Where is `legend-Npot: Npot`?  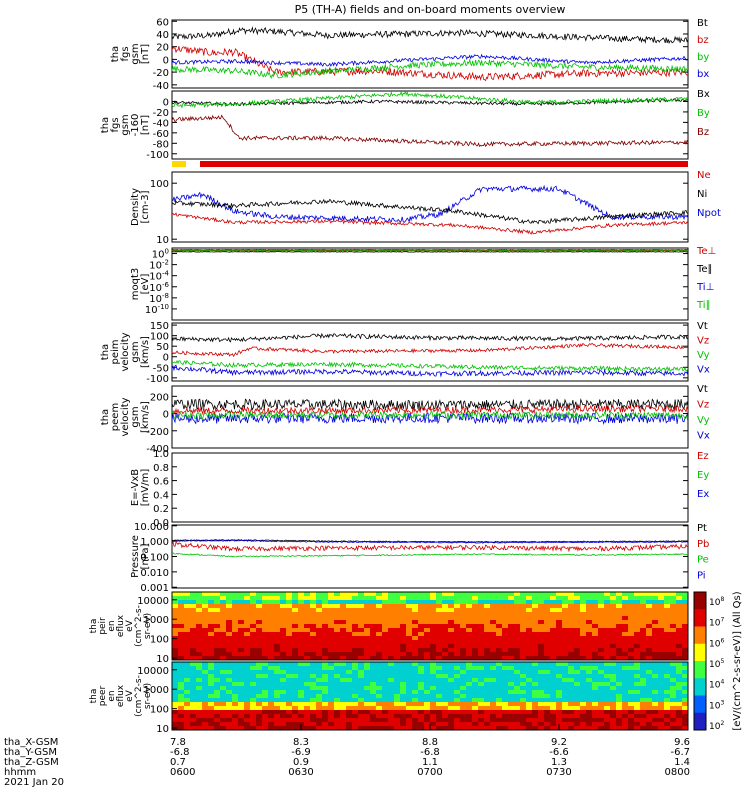
legend-Npot: Npot is located at coordinates (709, 213).